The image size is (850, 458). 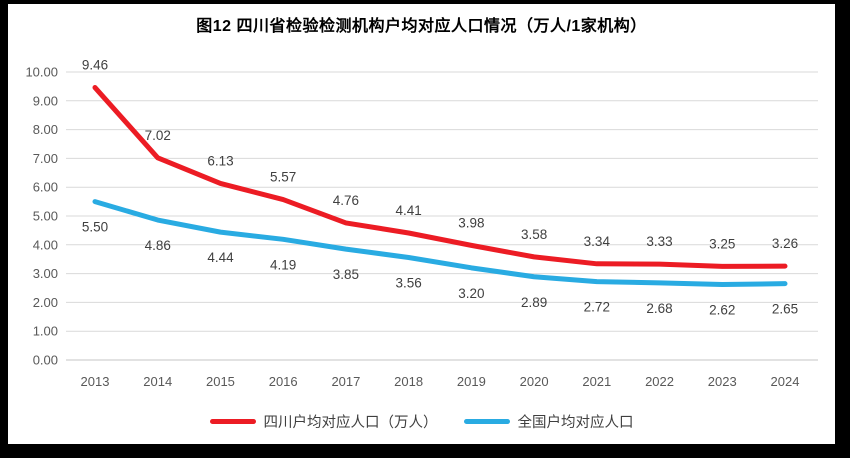 What do you see at coordinates (45, 187) in the screenshot?
I see `y-axis-tick-label: 6.00` at bounding box center [45, 187].